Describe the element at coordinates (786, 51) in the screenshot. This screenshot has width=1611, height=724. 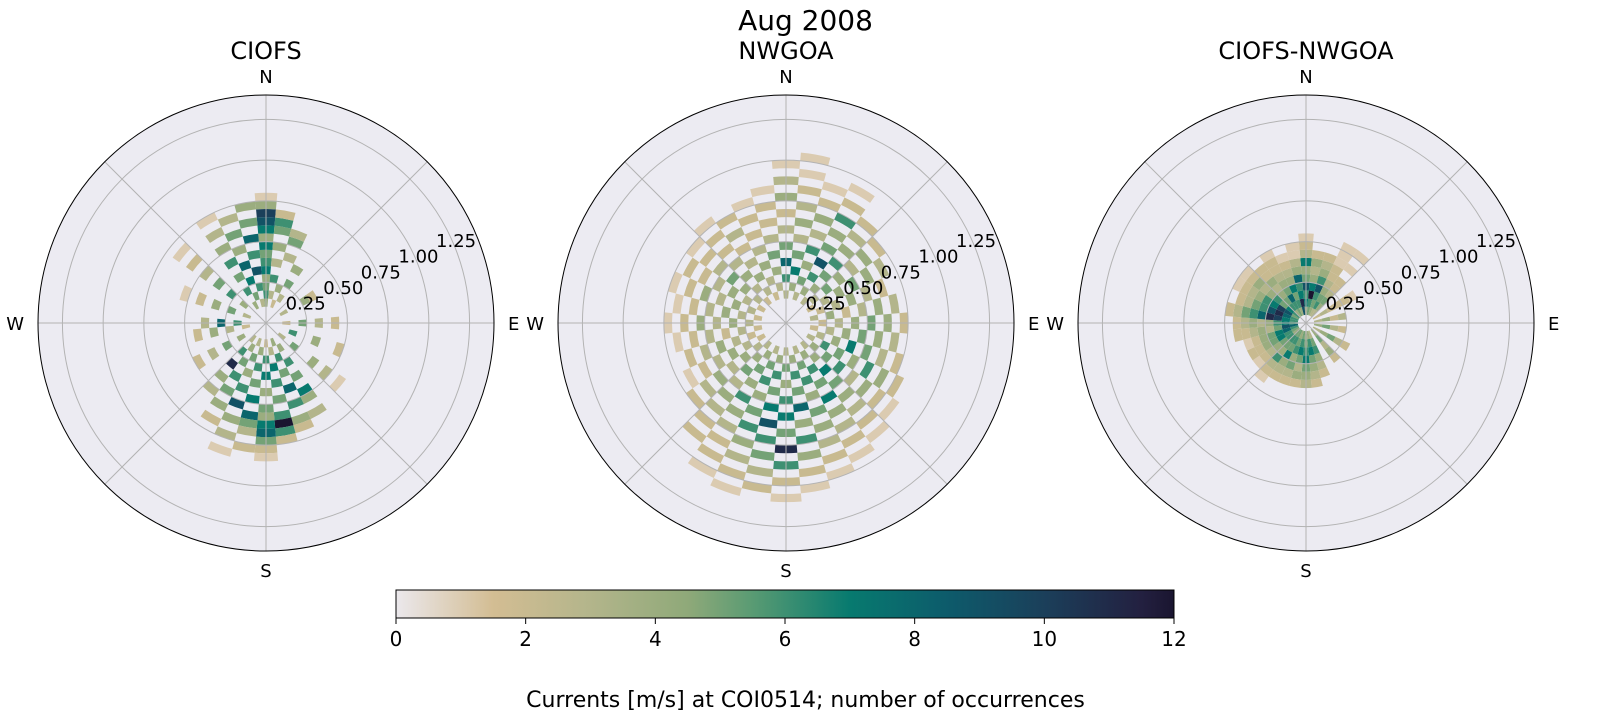
I see `panel-title: NWGOA` at that location.